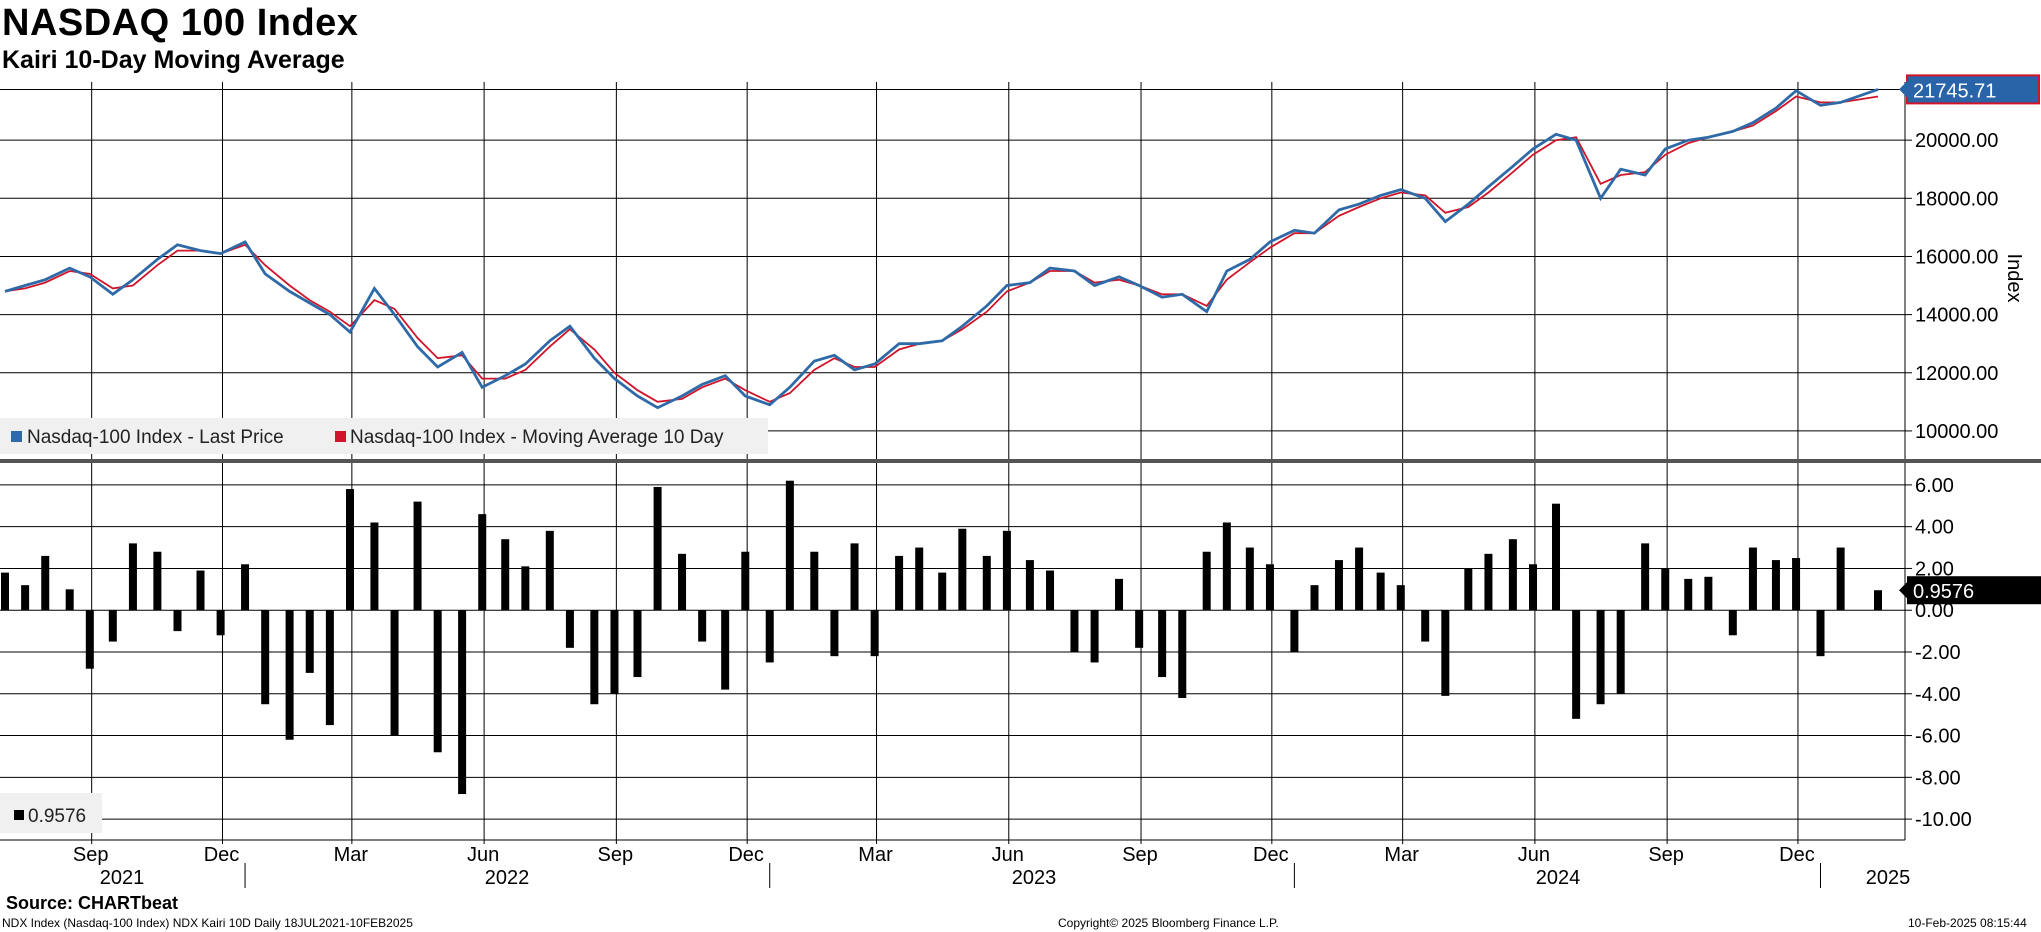 The width and height of the screenshot is (2041, 932). I want to click on last-price-badge, so click(1973, 89).